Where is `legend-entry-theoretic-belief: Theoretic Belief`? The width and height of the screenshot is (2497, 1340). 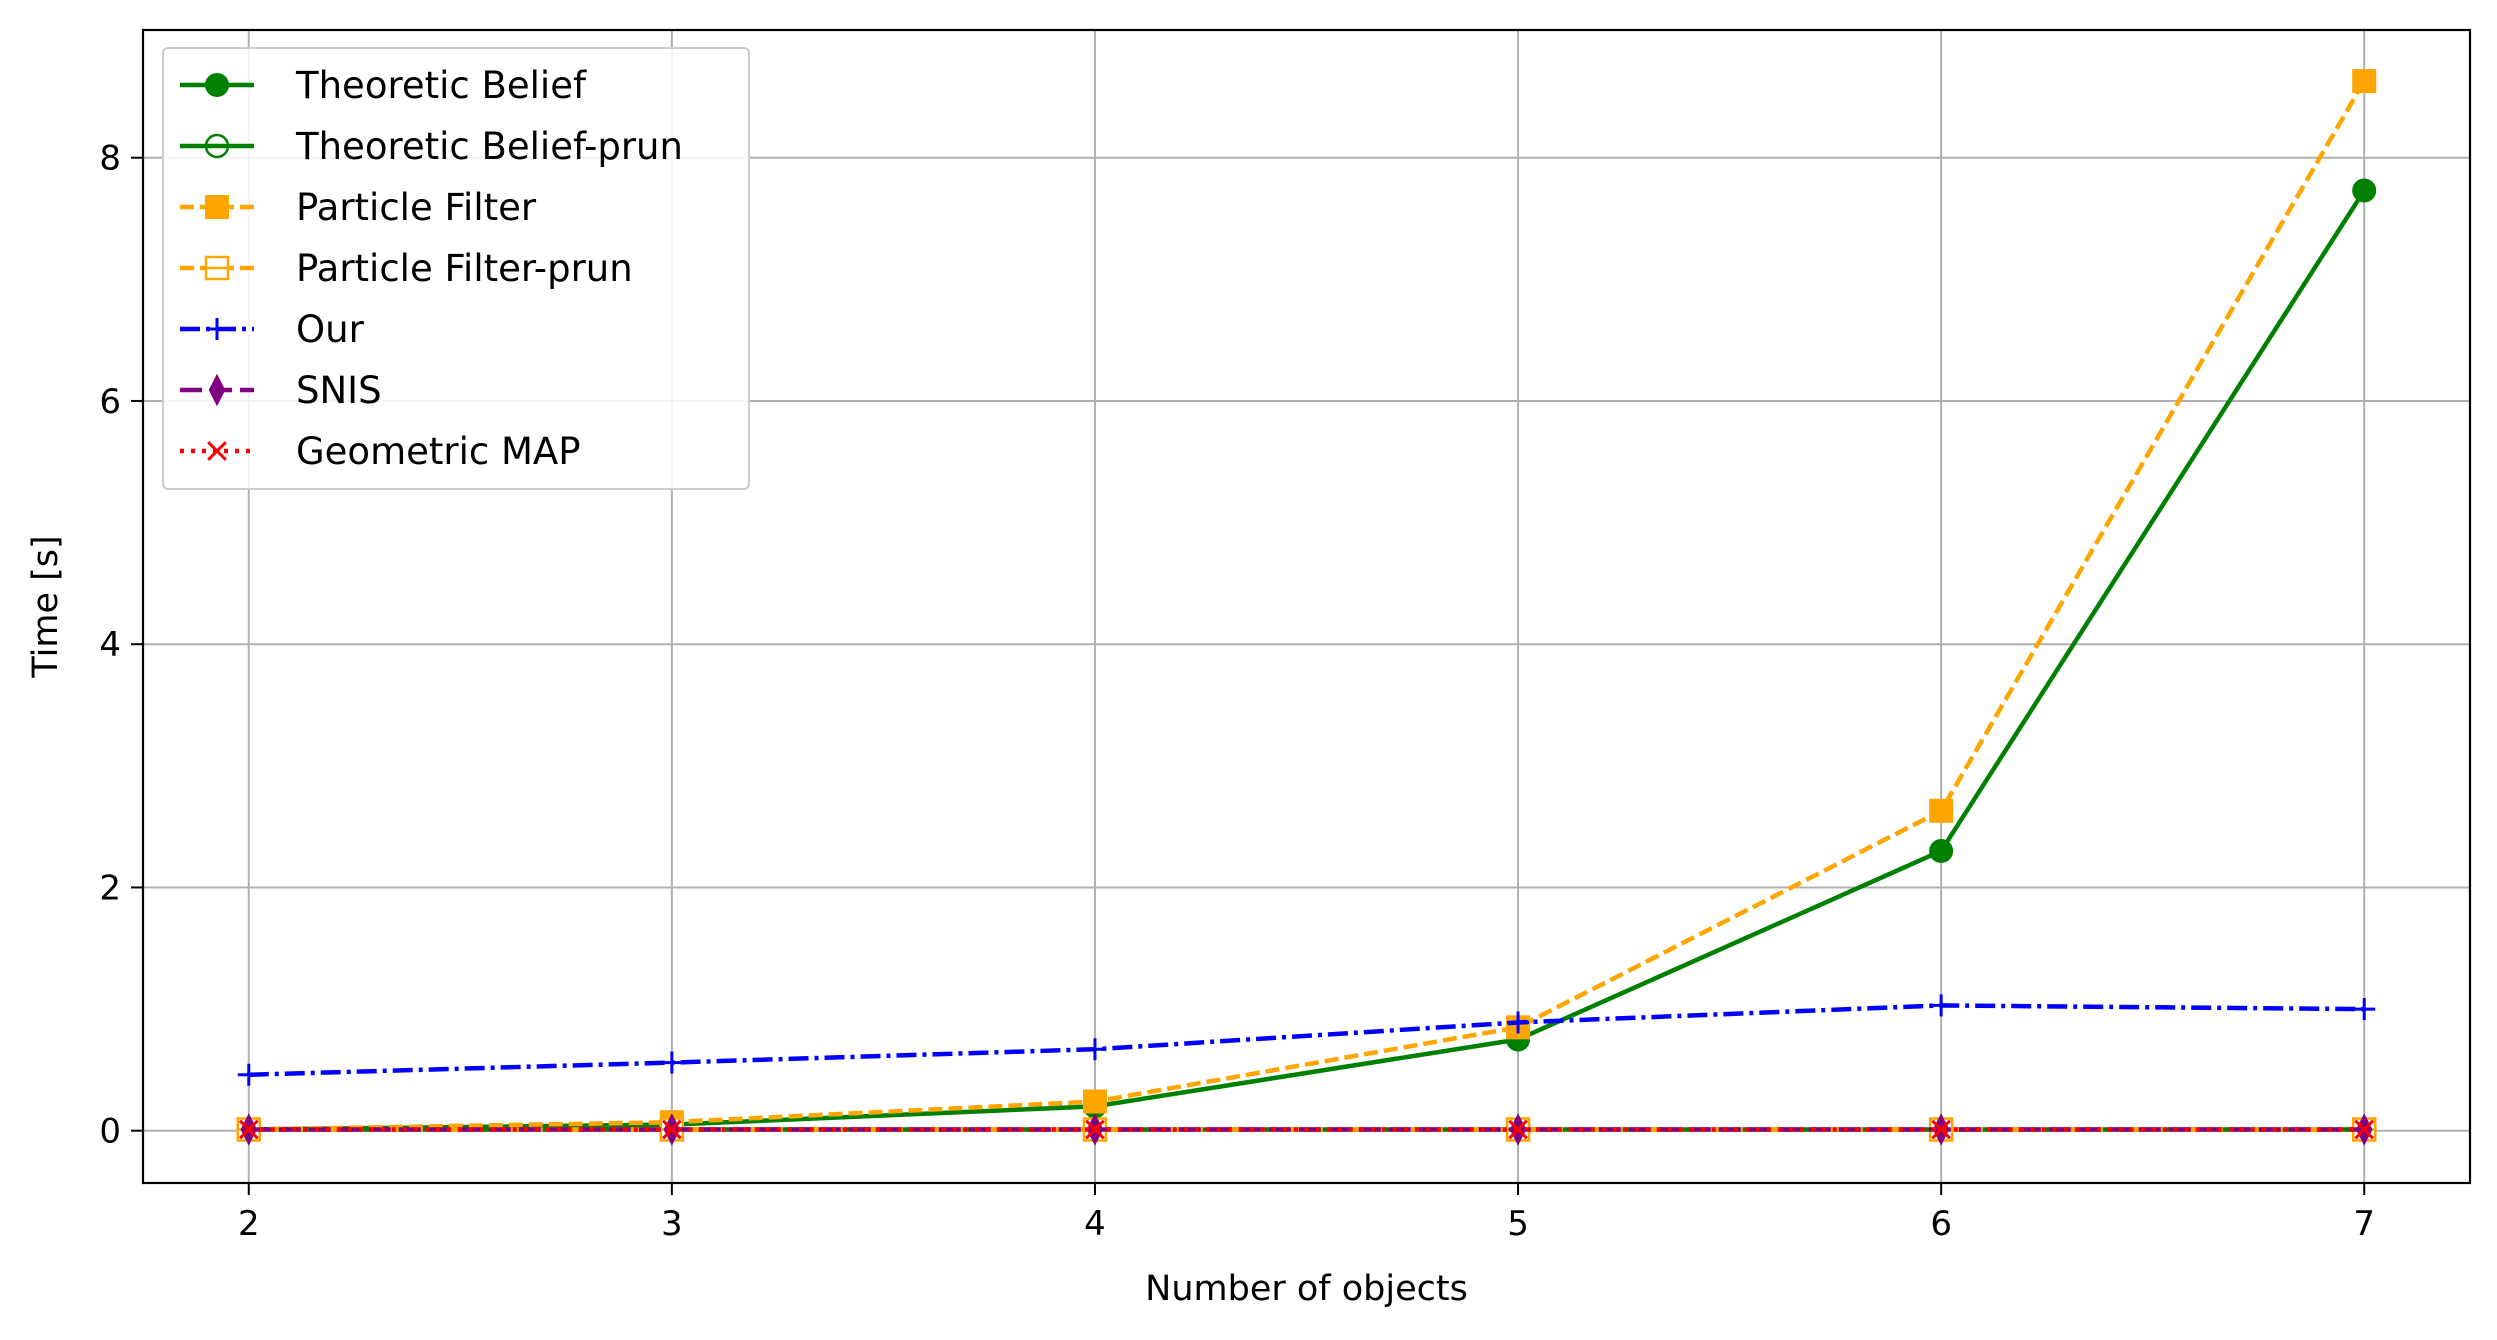 legend-entry-theoretic-belief: Theoretic Belief is located at coordinates (383, 85).